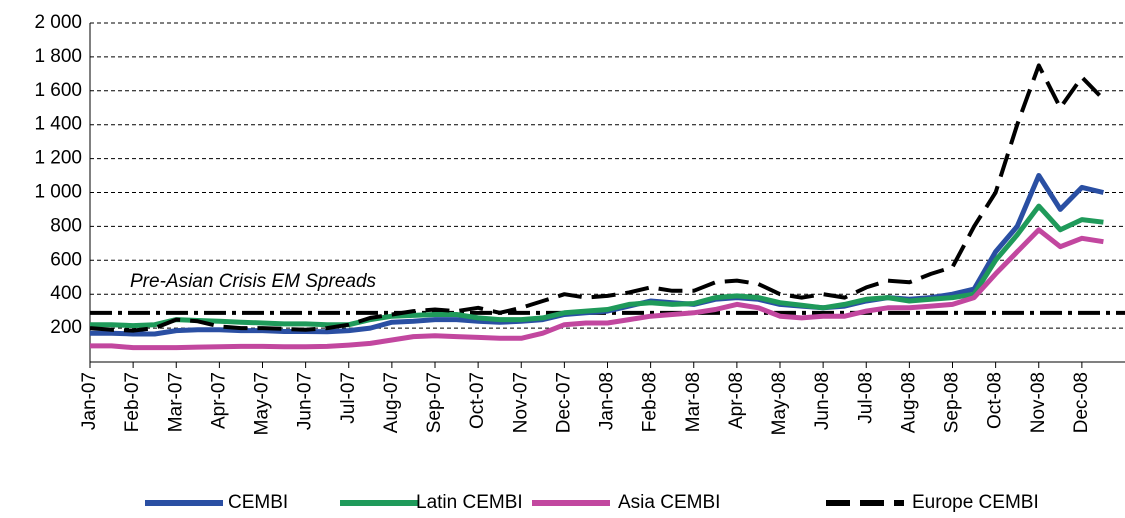 This screenshot has height=518, width=1125. What do you see at coordinates (908, 402) in the screenshot?
I see `x-tick-label: Aug-08` at bounding box center [908, 402].